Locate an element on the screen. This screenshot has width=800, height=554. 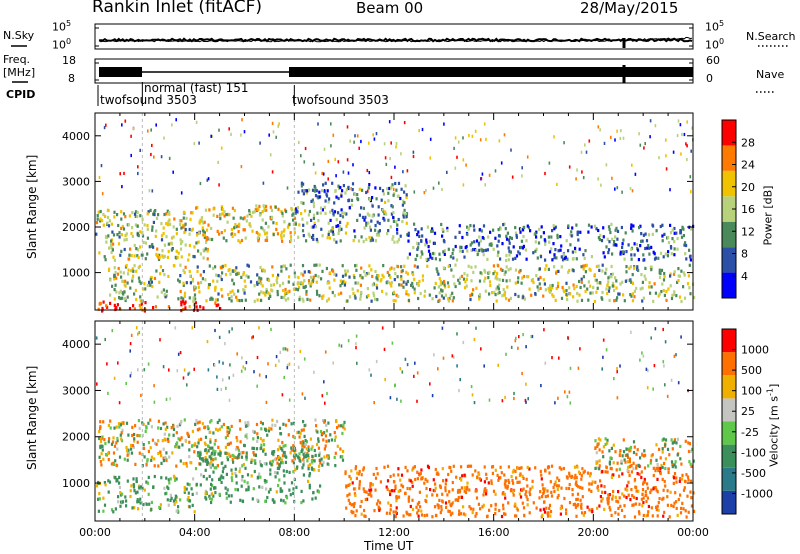
cpid-label: CPID is located at coordinates (21, 94).